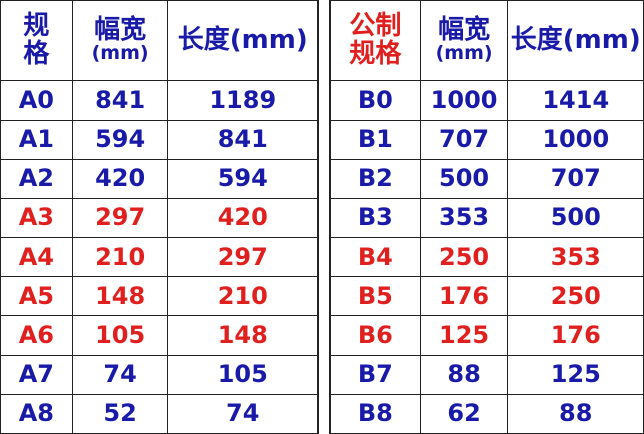 Image resolution: width=644 pixels, height=434 pixels. Describe the element at coordinates (120, 218) in the screenshot. I see `cell-width: 297` at that location.